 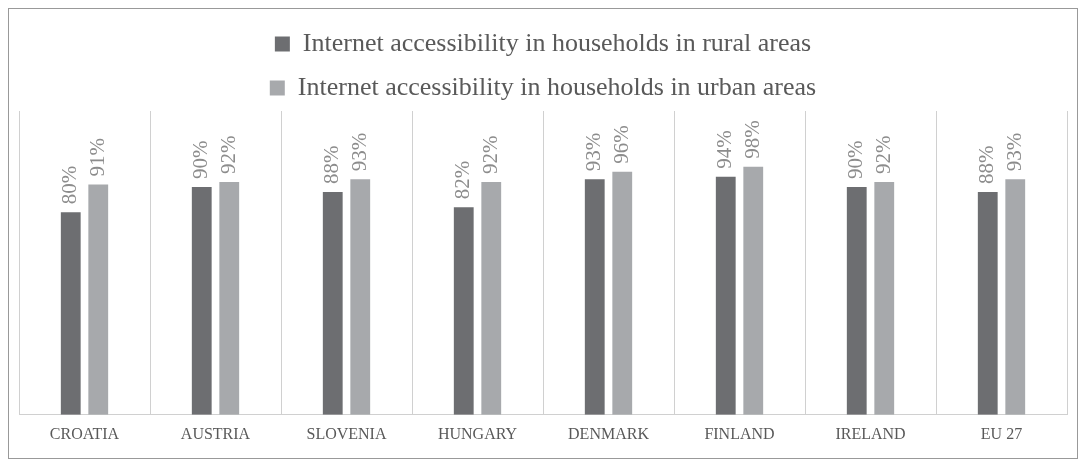 I want to click on legend-label: Internet accessibility in households in rural areas, so click(x=557, y=42).